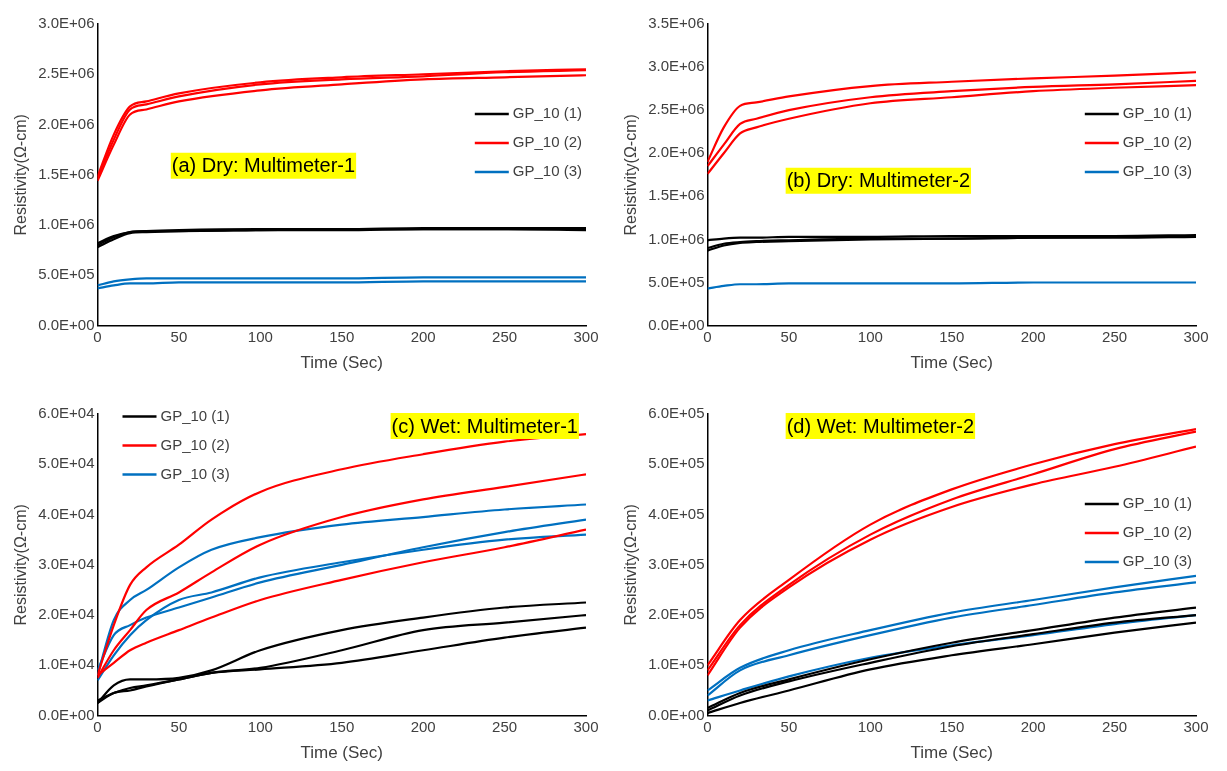  Describe the element at coordinates (66, 614) in the screenshot. I see `y-tick-label: 2.0E+04` at that location.